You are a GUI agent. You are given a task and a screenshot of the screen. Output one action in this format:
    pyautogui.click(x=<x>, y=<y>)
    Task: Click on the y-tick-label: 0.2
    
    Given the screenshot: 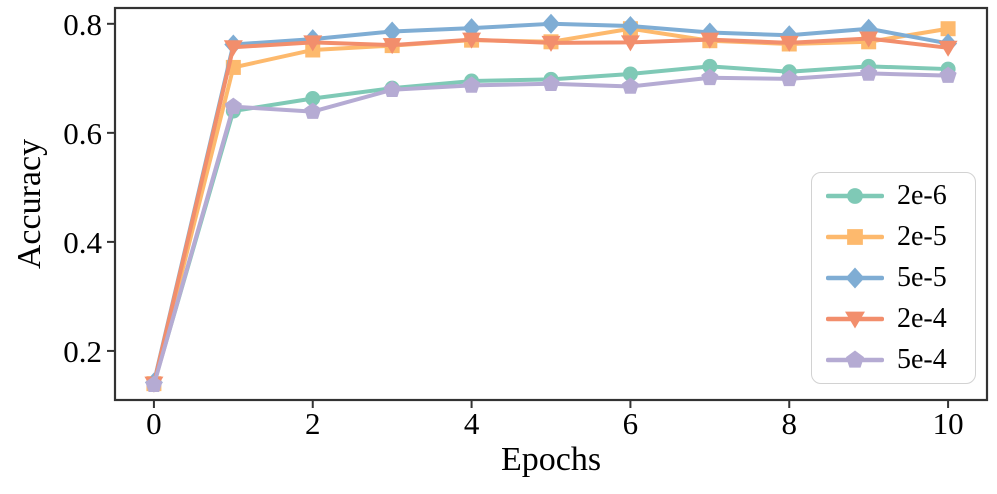 What is the action you would take?
    pyautogui.click(x=82, y=351)
    